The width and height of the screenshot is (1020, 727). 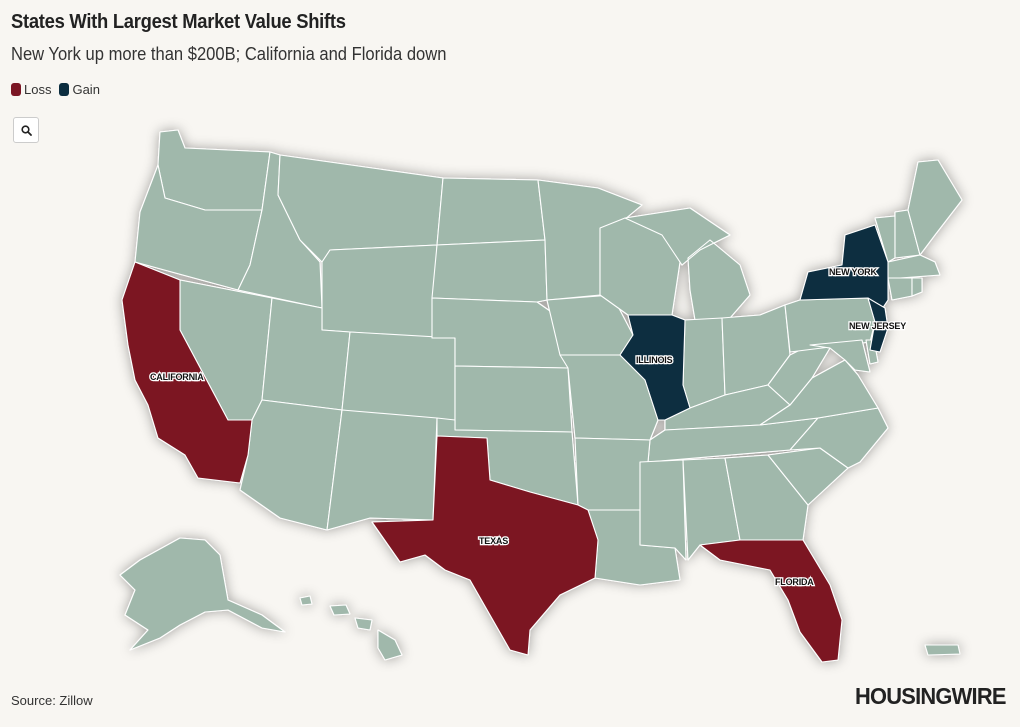 What do you see at coordinates (202, 594) in the screenshot?
I see `state-alaska` at bounding box center [202, 594].